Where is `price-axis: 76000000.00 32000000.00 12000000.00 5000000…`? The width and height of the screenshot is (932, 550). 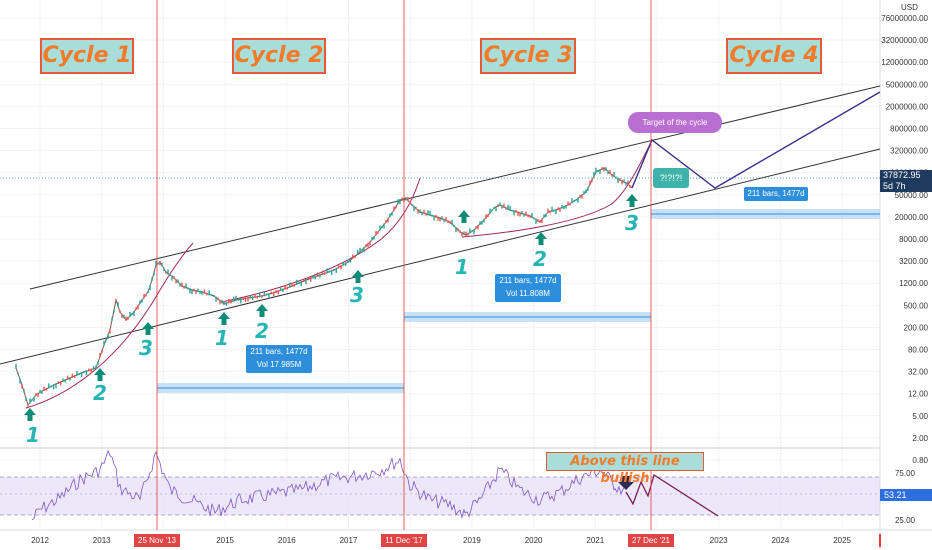
price-axis: 76000000.00 32000000.00 12000000.00 5000000… is located at coordinates (904, 239).